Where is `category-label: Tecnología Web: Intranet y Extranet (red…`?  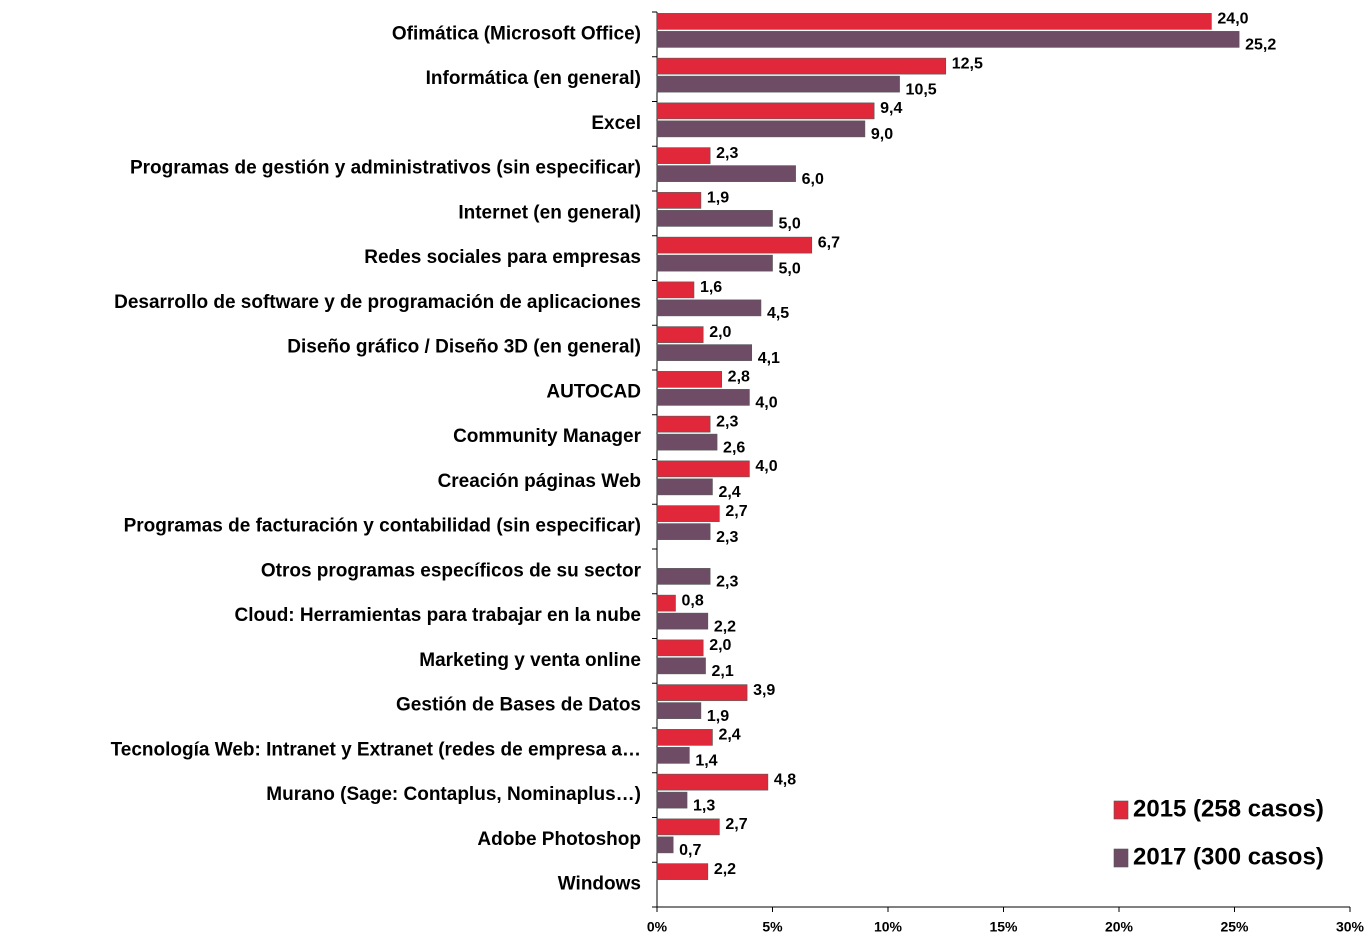 category-label: Tecnología Web: Intranet y Extranet (red… is located at coordinates (376, 749).